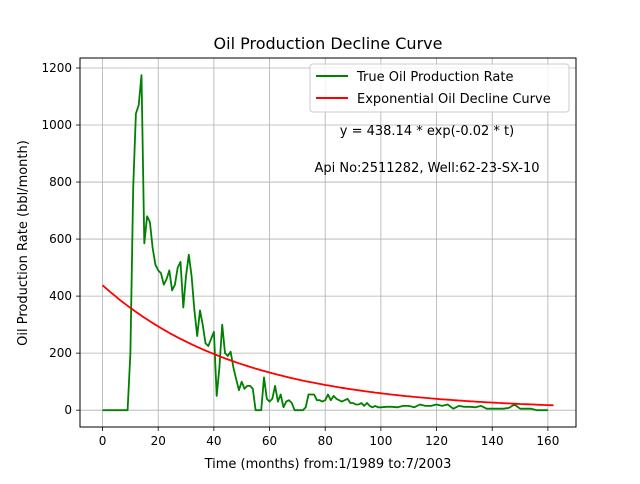 This screenshot has height=484, width=640. What do you see at coordinates (56, 125) in the screenshot?
I see `y-tick-label: 1000` at bounding box center [56, 125].